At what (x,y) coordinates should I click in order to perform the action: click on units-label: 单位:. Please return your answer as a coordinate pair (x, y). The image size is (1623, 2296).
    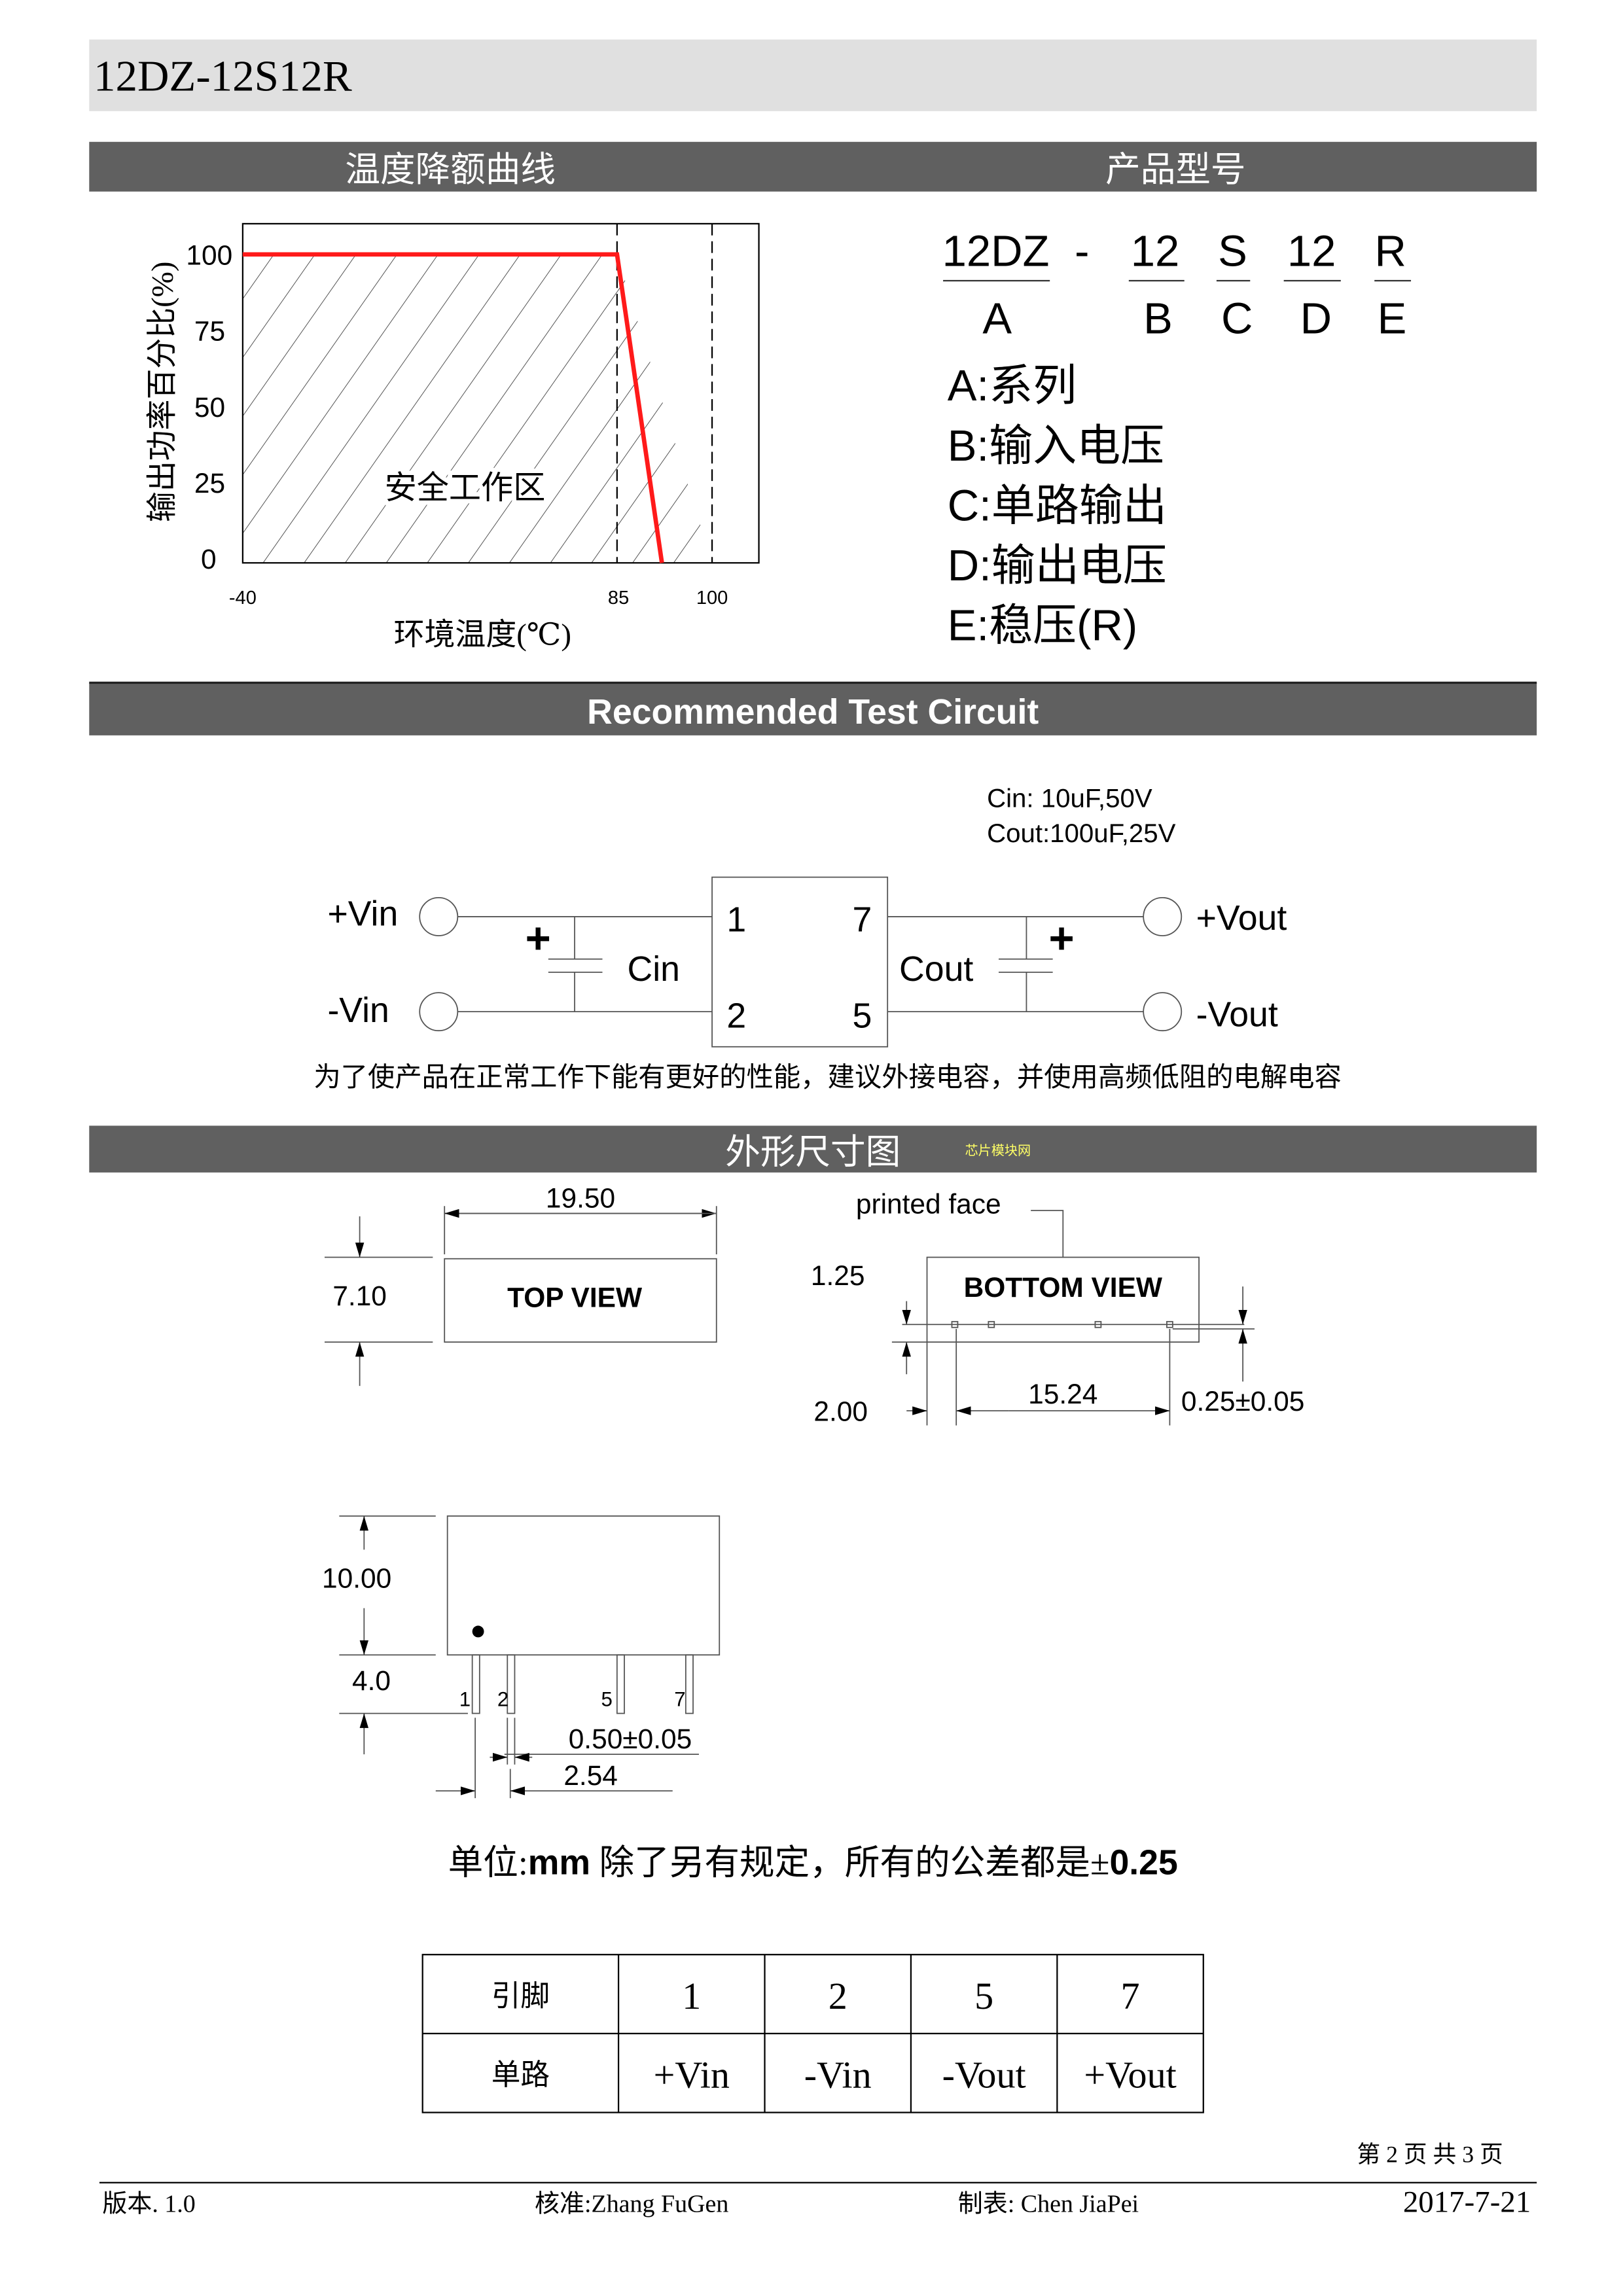
    Looking at the image, I should click on (488, 1862).